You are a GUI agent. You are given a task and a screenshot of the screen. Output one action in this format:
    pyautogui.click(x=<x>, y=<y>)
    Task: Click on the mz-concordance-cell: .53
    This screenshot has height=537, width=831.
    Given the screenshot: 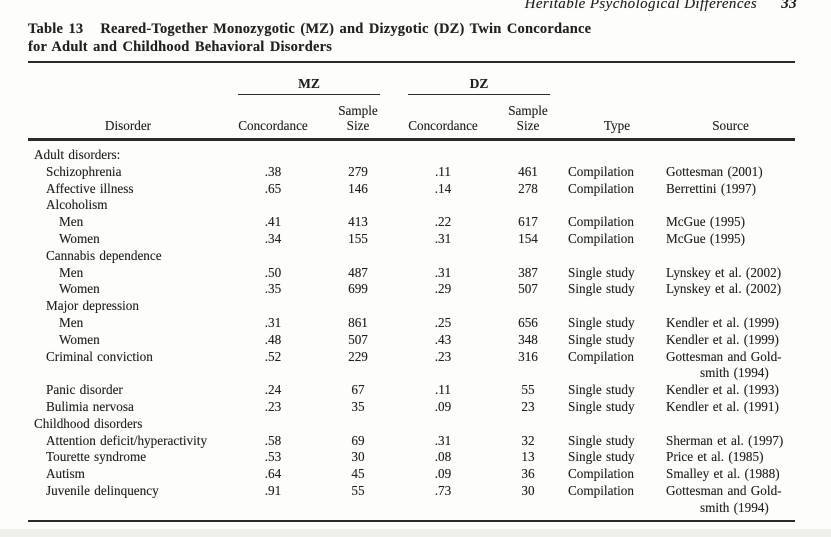 What is the action you would take?
    pyautogui.click(x=273, y=457)
    